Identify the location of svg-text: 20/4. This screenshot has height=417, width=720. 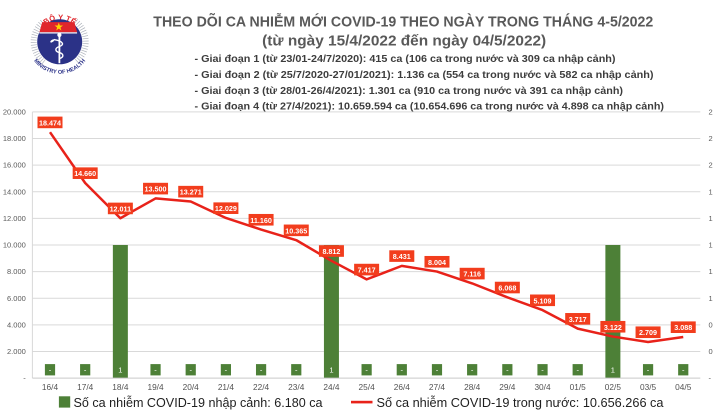
(191, 387).